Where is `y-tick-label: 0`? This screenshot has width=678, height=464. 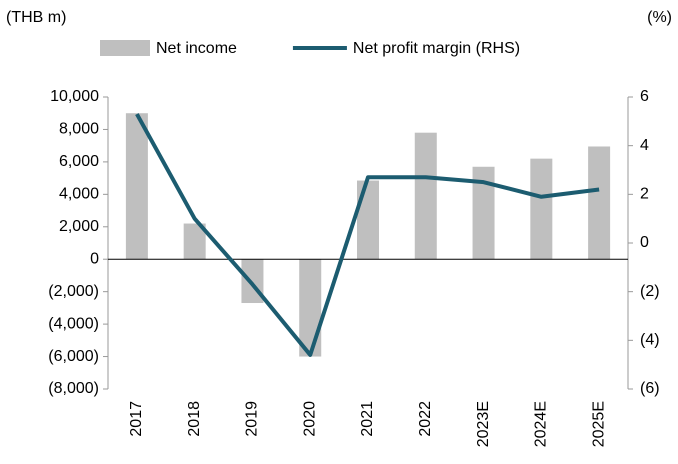
y-tick-label: 0 is located at coordinates (94, 258).